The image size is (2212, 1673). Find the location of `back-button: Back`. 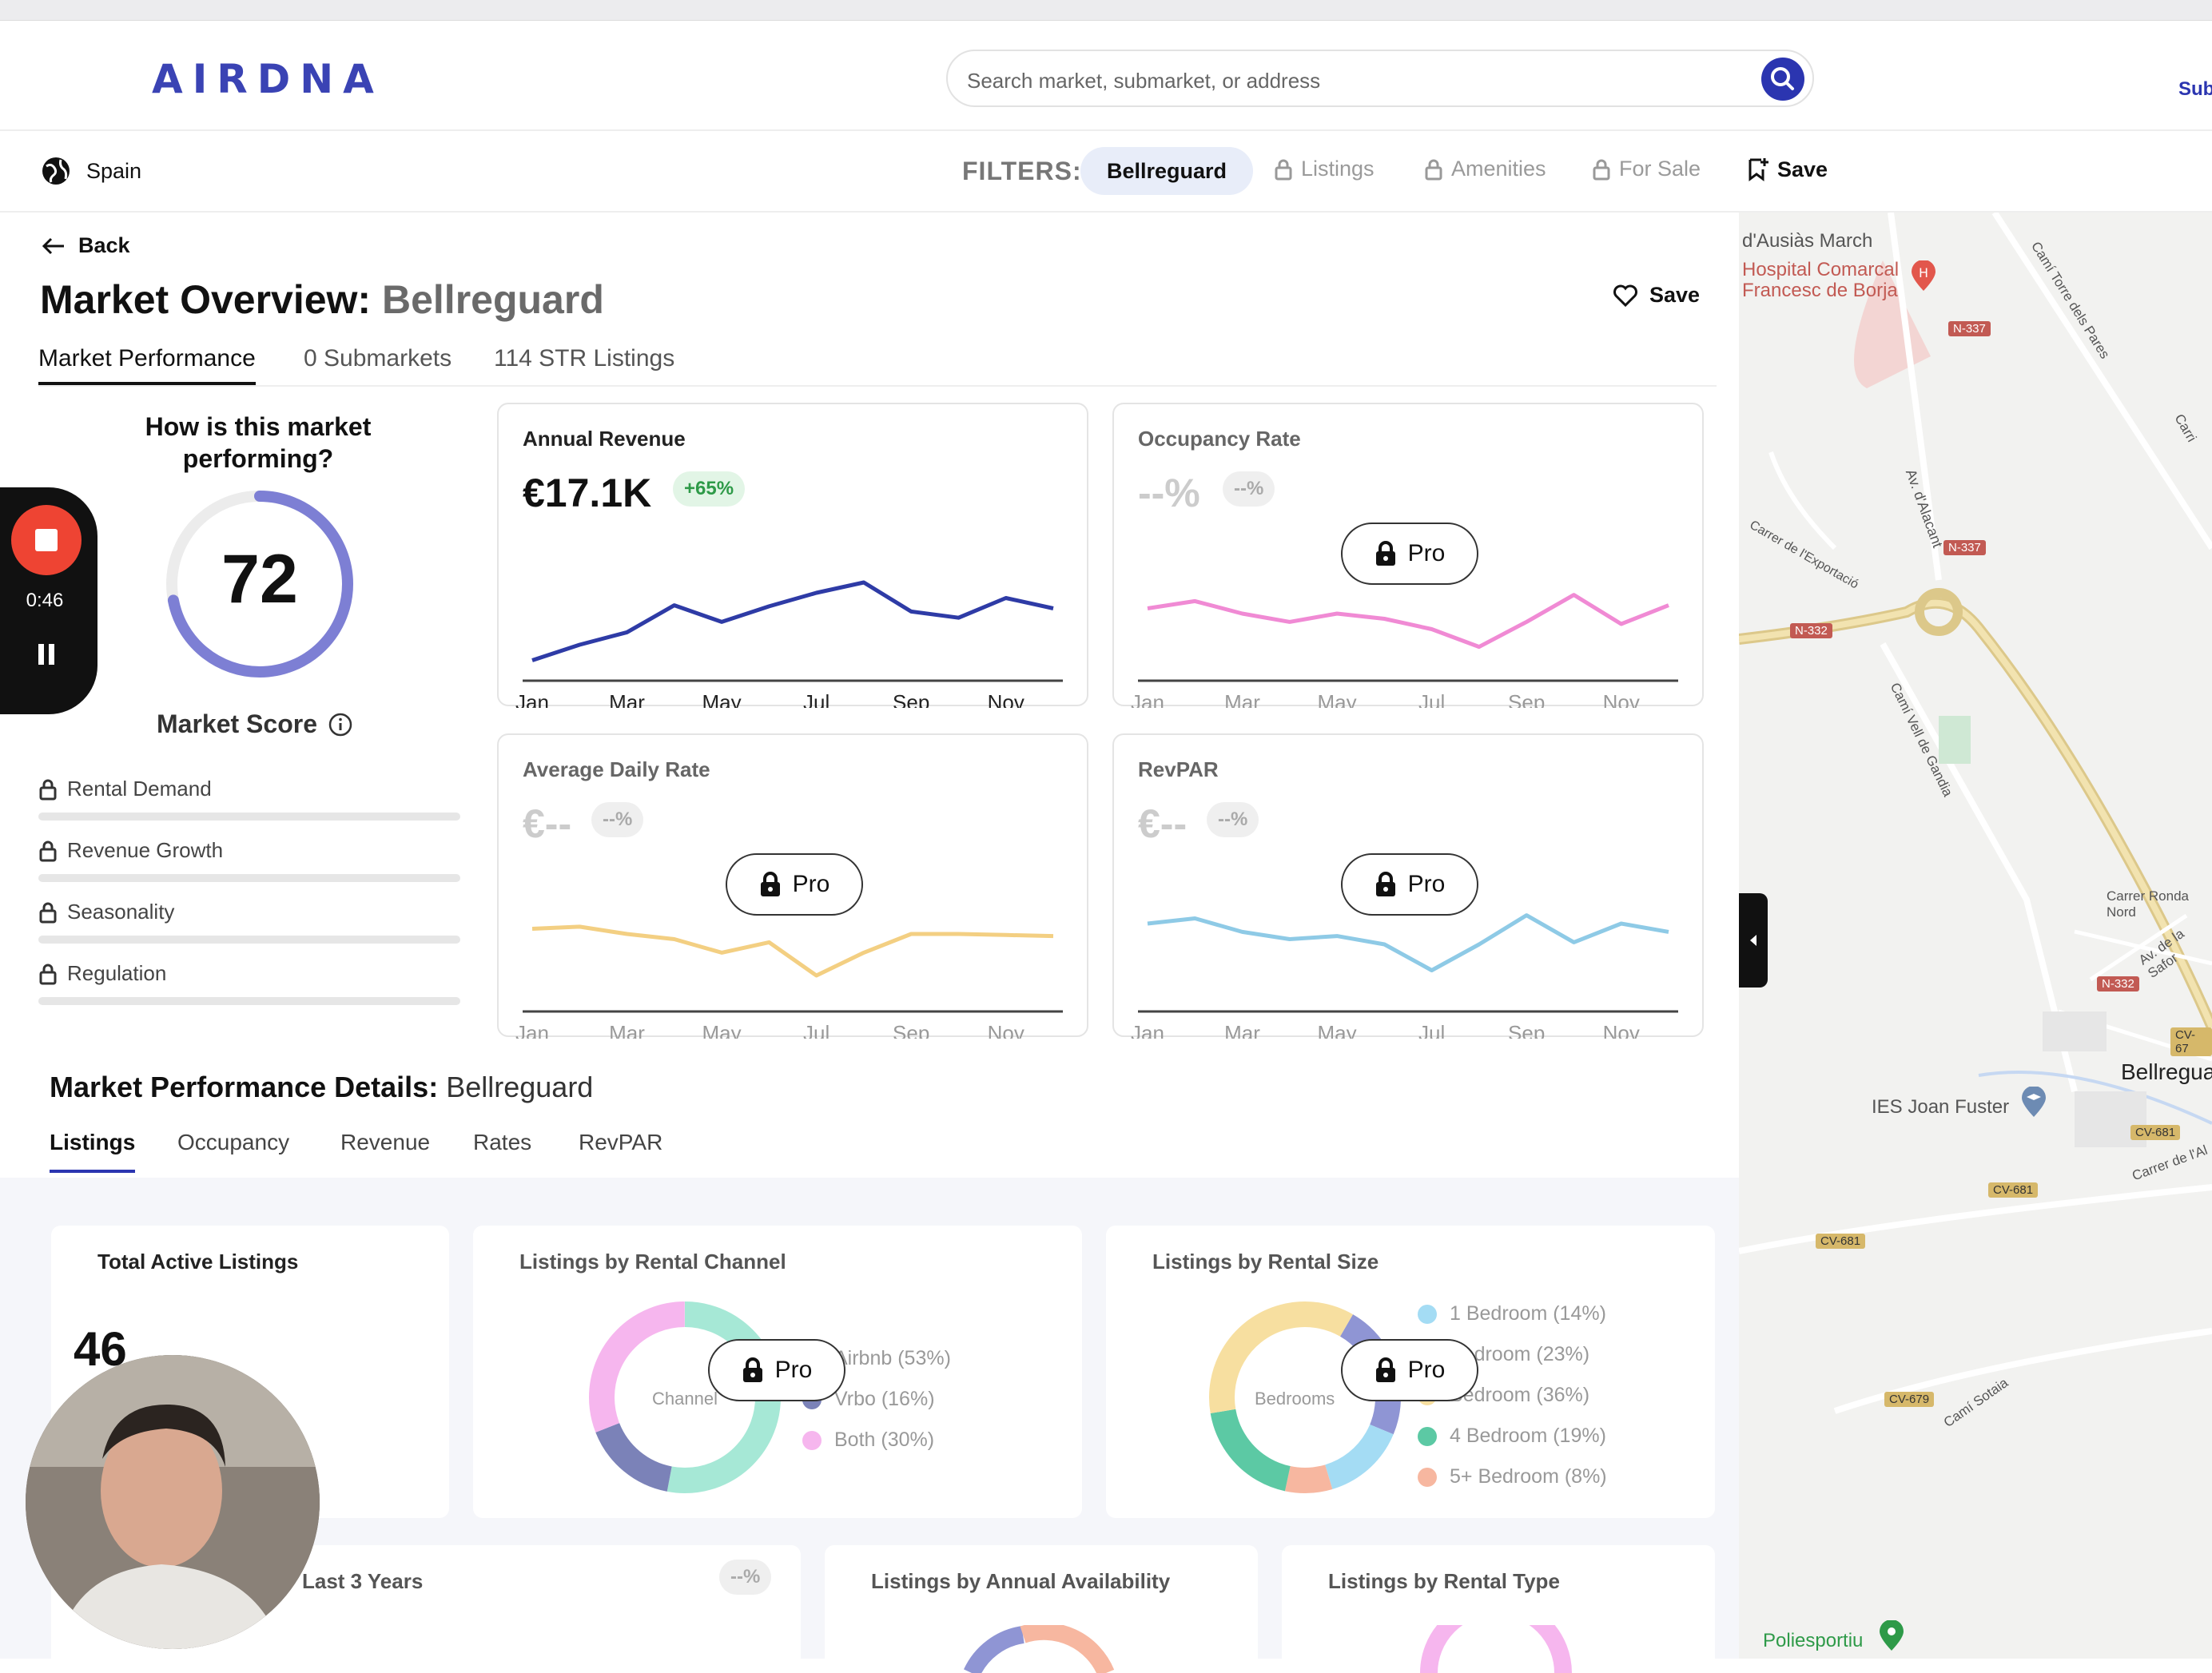

back-button: Back is located at coordinates (86, 246).